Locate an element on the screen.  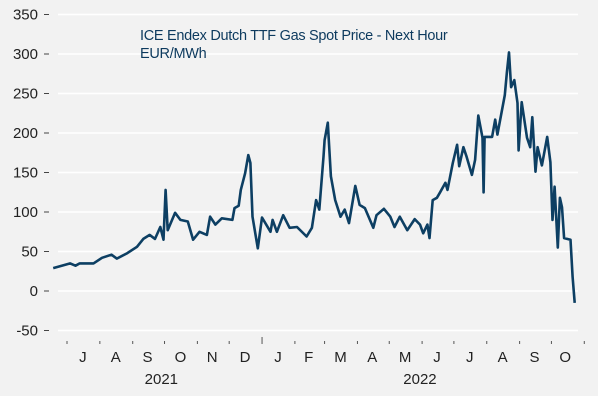
y-tick-label: 150 is located at coordinates (25, 173).